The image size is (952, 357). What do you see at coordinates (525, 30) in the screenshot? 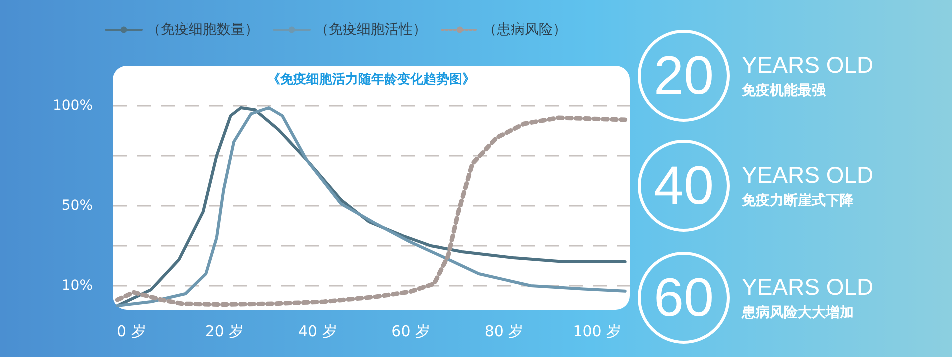
I see `legend-label: （患病风险）` at bounding box center [525, 30].